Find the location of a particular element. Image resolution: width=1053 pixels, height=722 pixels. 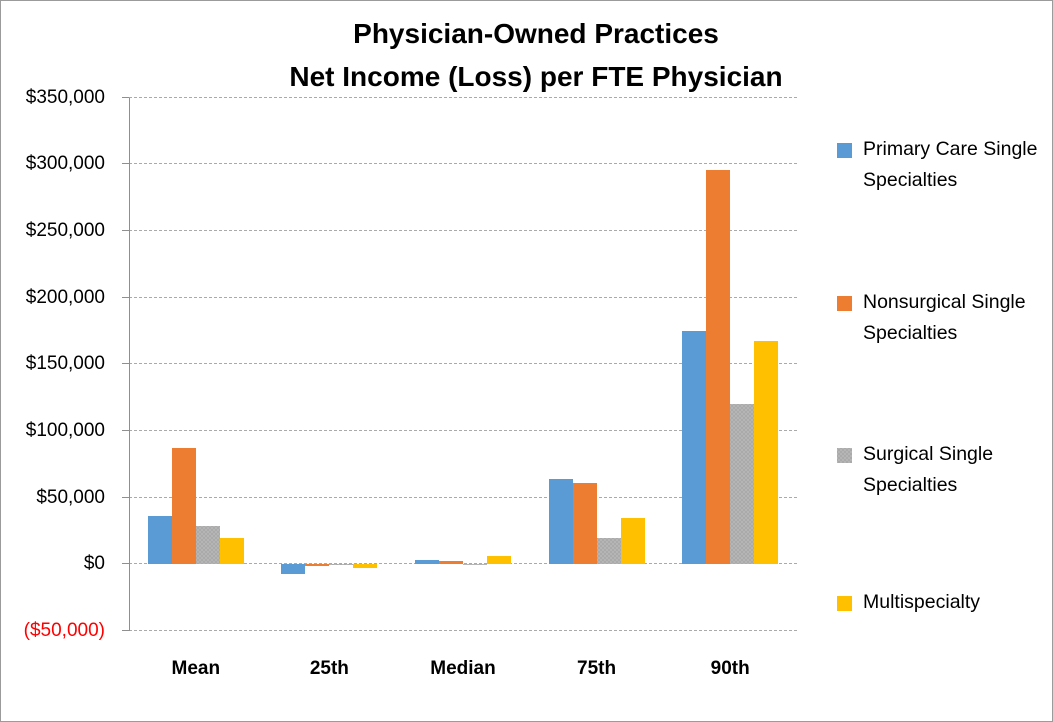

y-axis-label: ($50,000) is located at coordinates (64, 630).